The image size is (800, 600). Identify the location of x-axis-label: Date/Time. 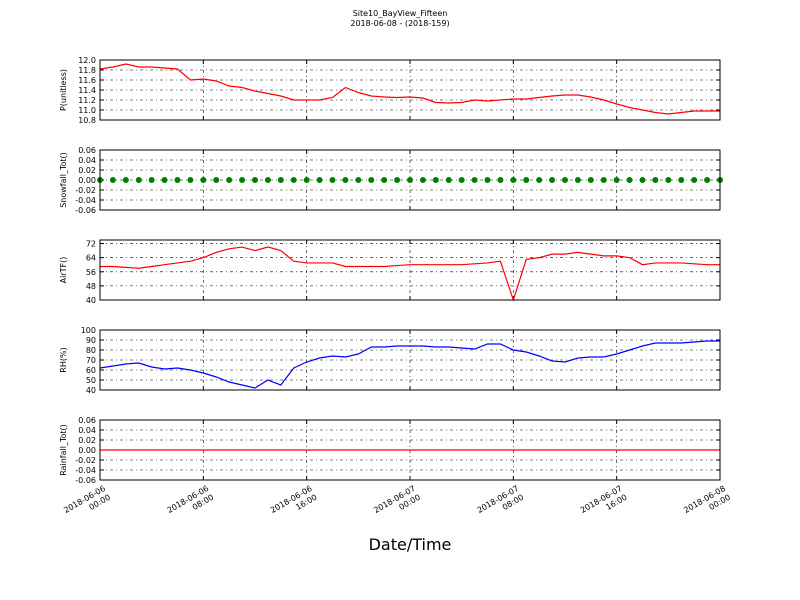
(410, 544).